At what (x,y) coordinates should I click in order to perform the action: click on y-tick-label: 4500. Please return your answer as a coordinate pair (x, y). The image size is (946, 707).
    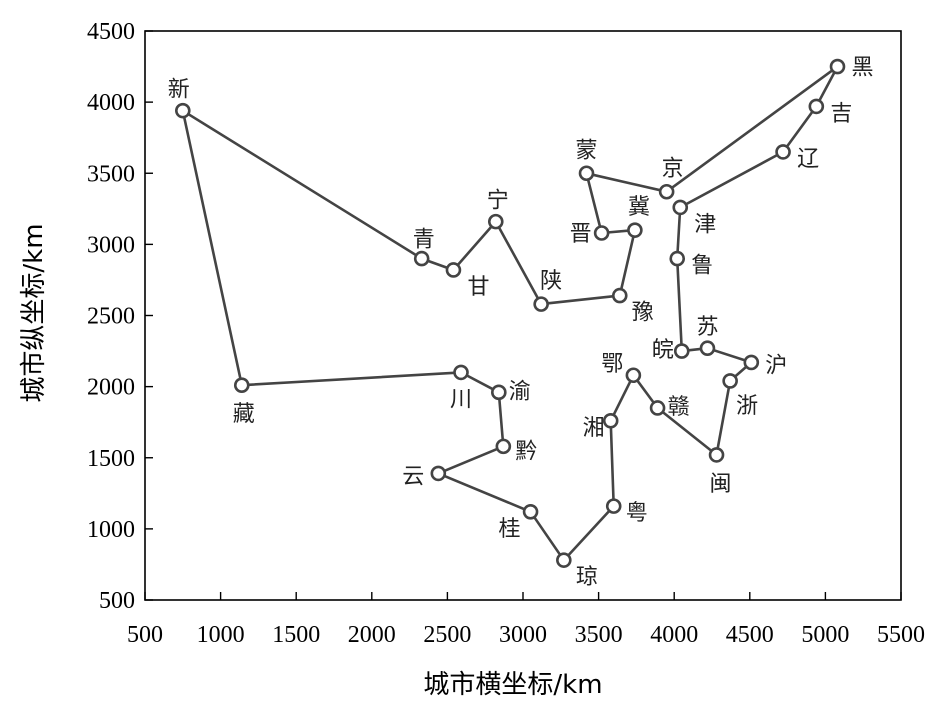
    Looking at the image, I should click on (111, 32).